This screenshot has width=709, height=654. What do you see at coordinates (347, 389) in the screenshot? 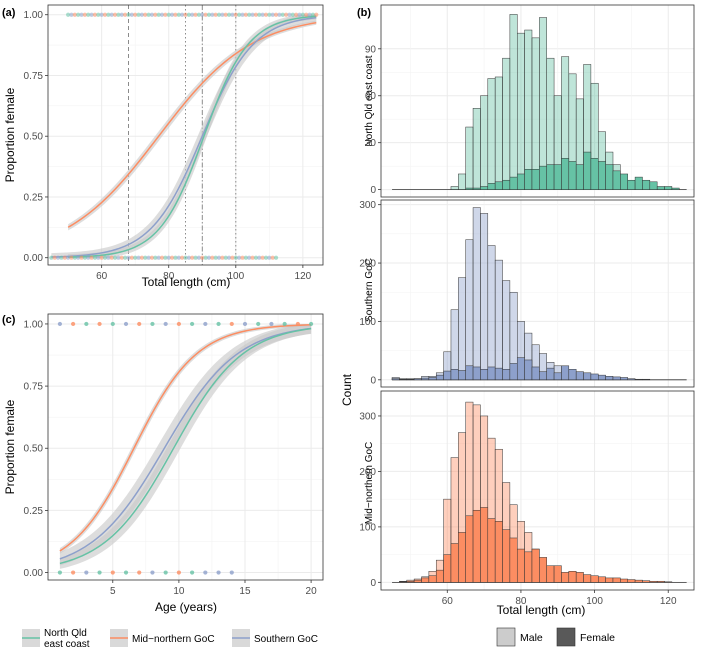
I see `panel-b-y-axis-title: Count` at bounding box center [347, 389].